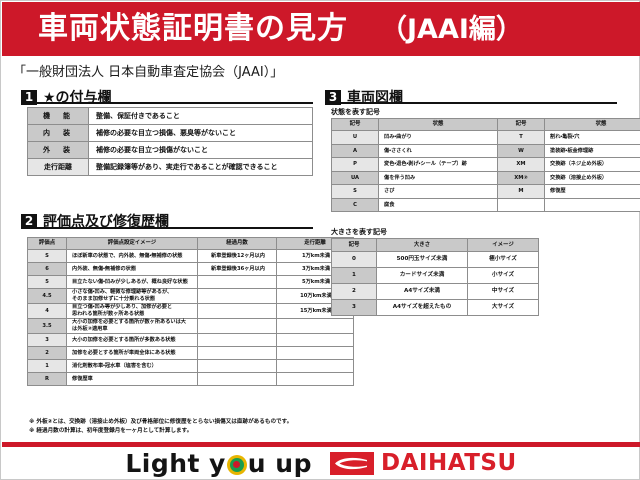 Image resolution: width=640 pixels, height=480 pixels. What do you see at coordinates (190, 366) in the screenshot?
I see `table-row: 1 消化剤散布車・冠水車（塩害を含む）` at bounding box center [190, 366].